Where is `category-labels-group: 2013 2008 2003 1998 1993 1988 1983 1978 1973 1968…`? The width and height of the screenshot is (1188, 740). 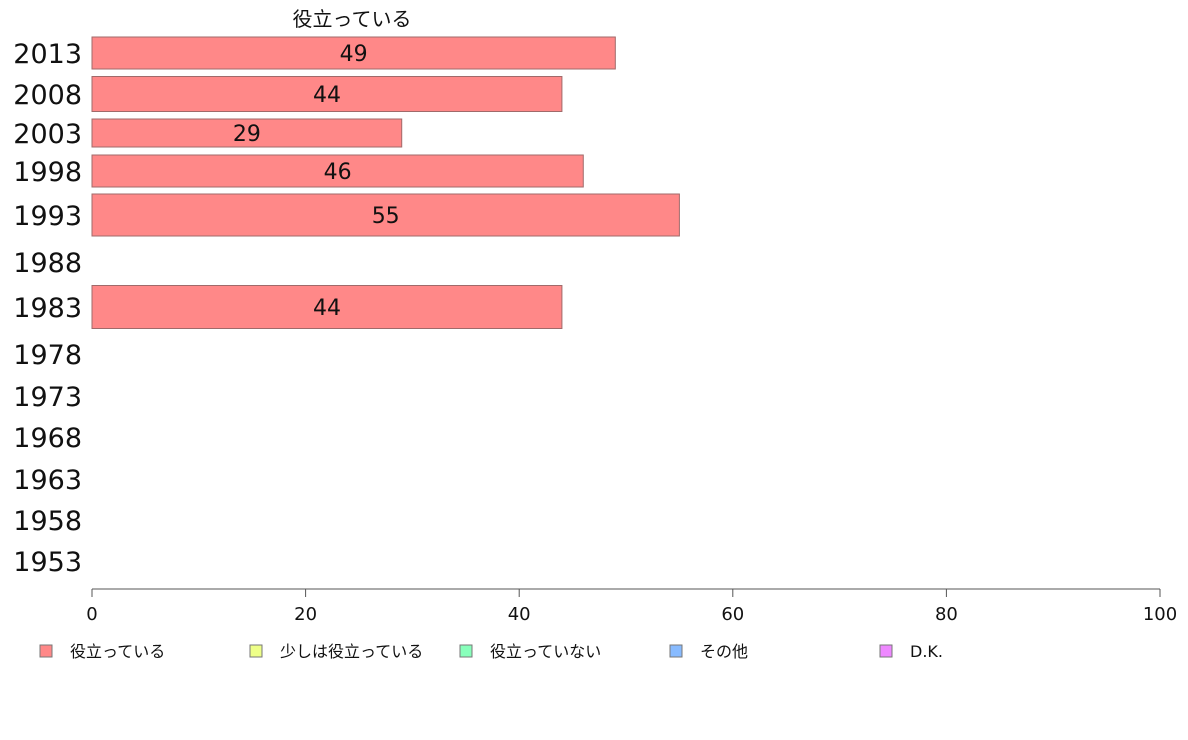
category-labels-group: 2013 2008 2003 1998 1993 1988 1983 1978 1973 1968… is located at coordinates (47, 308).